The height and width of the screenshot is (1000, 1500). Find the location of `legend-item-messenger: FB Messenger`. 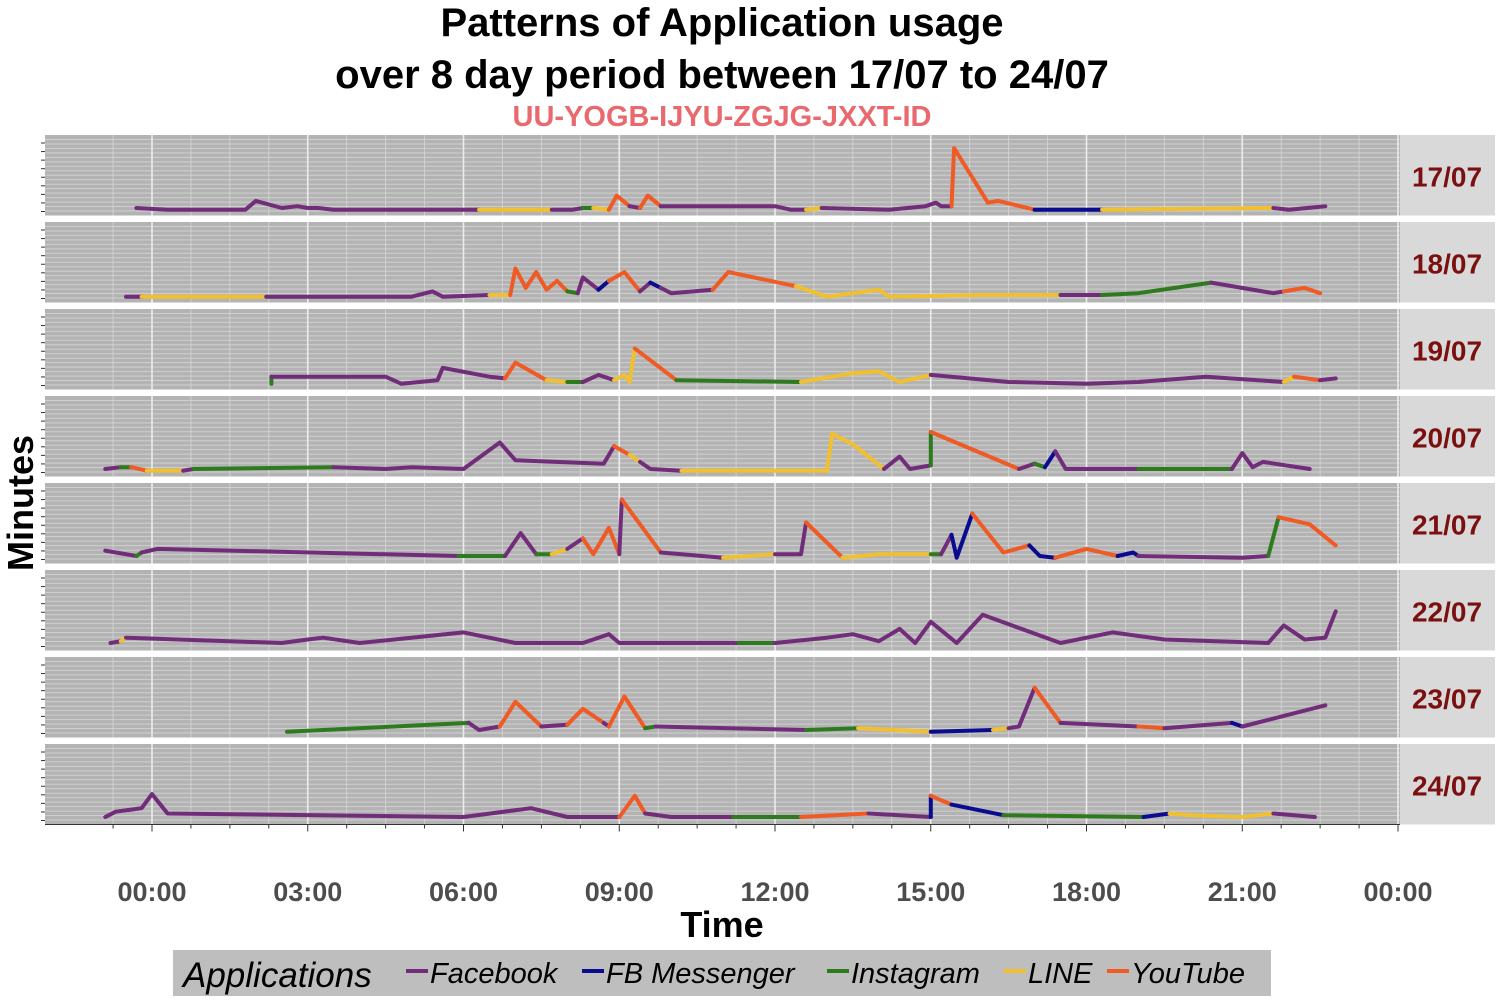

legend-item-messenger: FB Messenger is located at coordinates (689, 974).